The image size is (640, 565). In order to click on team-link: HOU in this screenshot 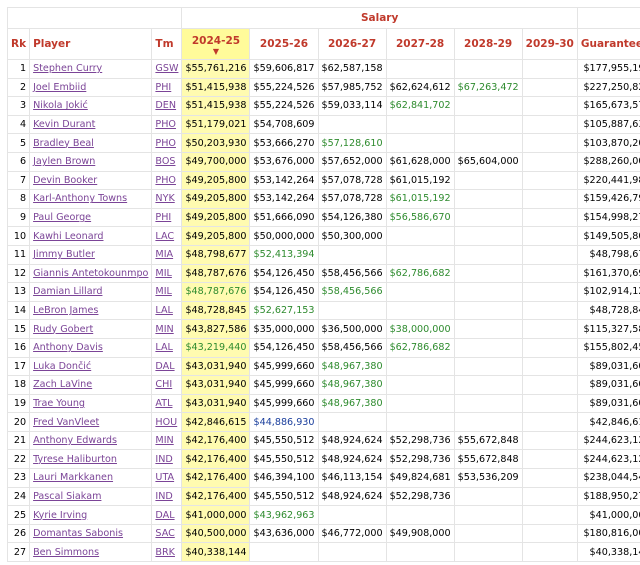, I will do `click(166, 422)`.